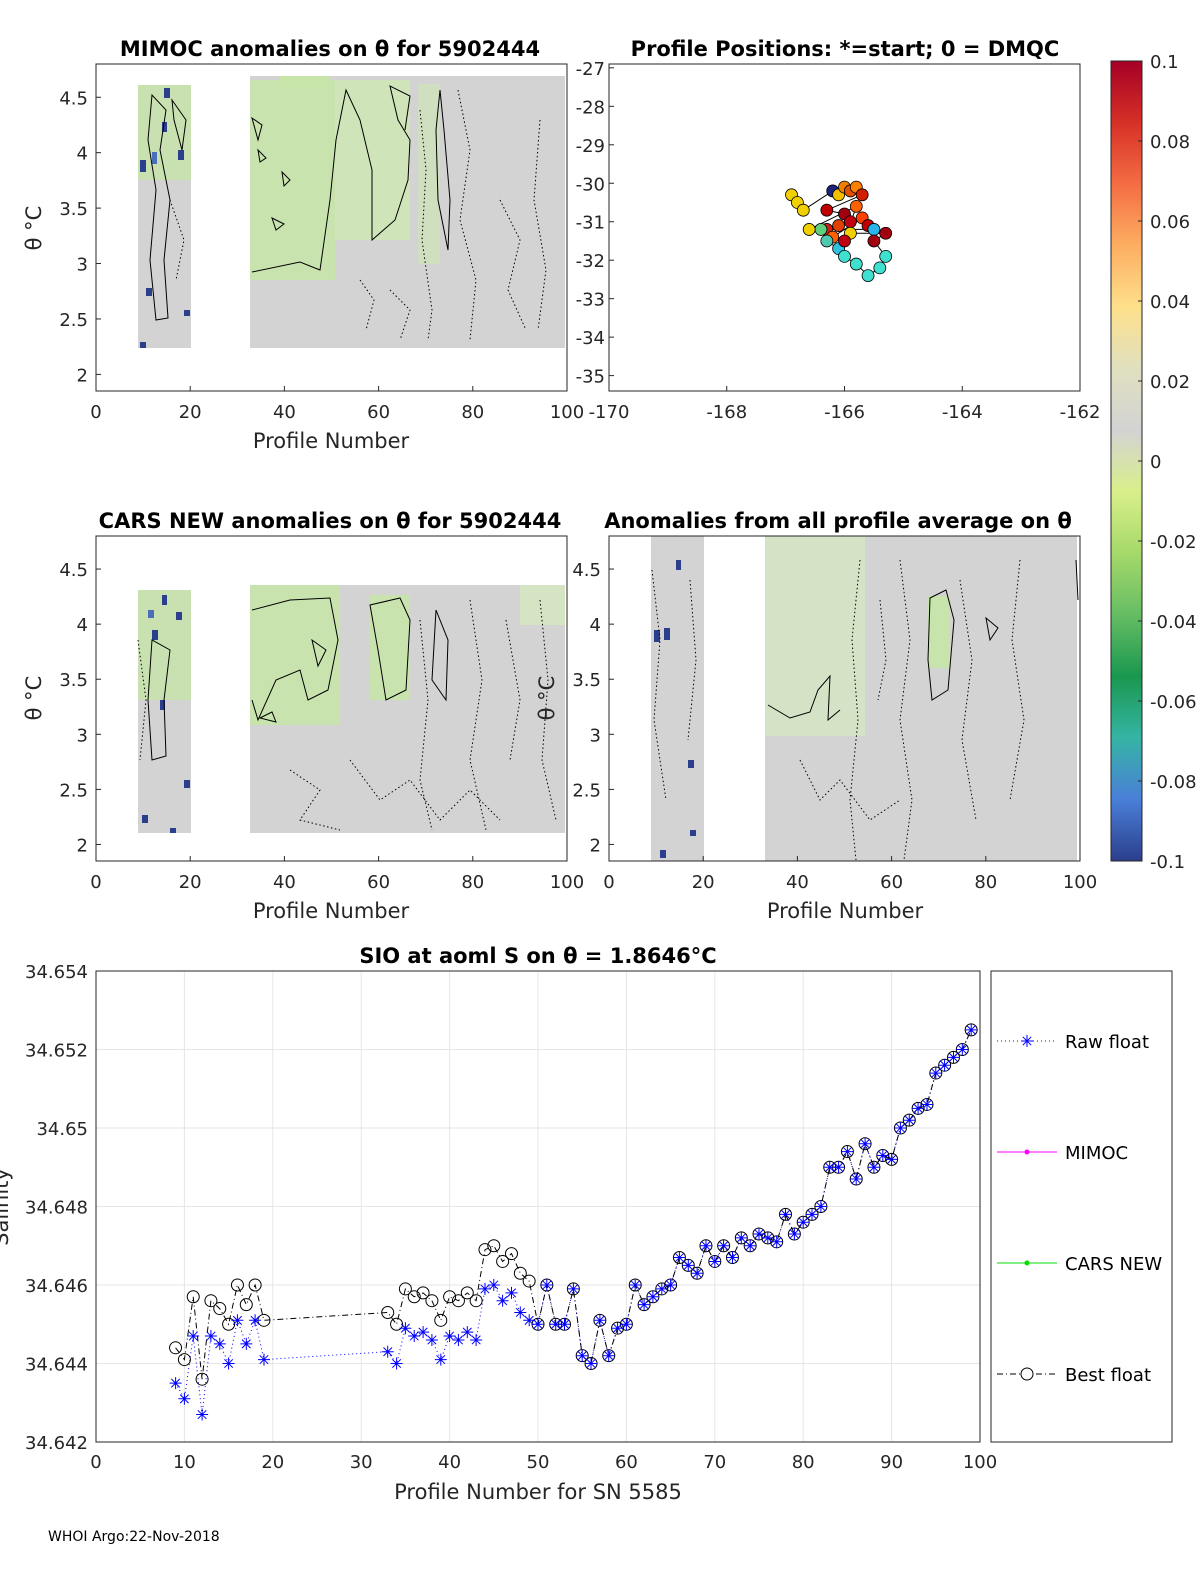 The height and width of the screenshot is (1575, 1200). What do you see at coordinates (284, 882) in the screenshot?
I see `cars-xtick-label: 40` at bounding box center [284, 882].